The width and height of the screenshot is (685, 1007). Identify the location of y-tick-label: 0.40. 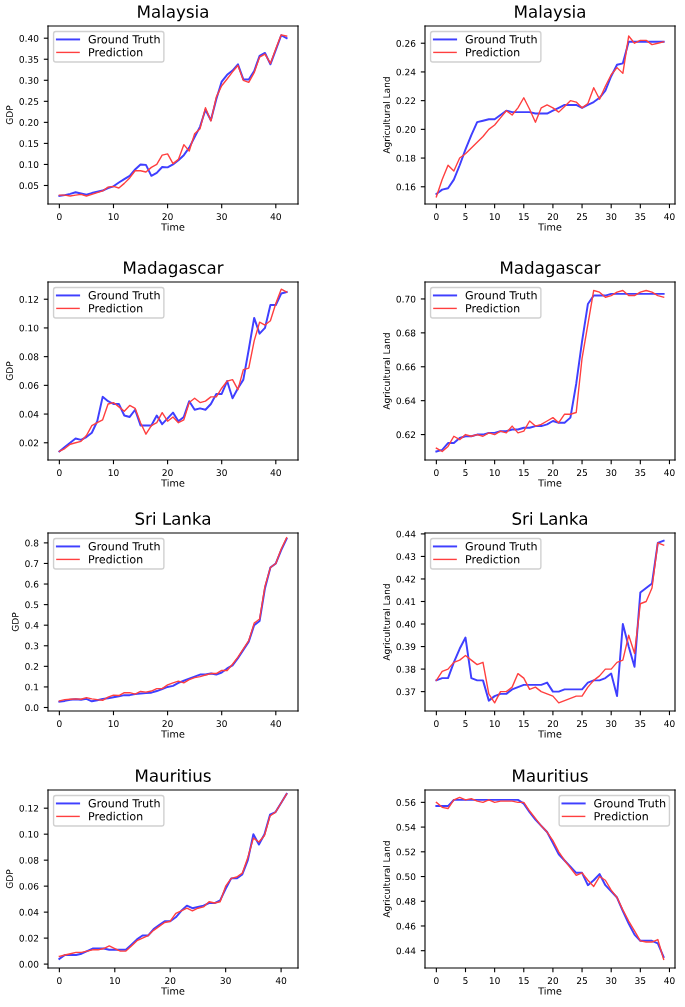
(29, 38).